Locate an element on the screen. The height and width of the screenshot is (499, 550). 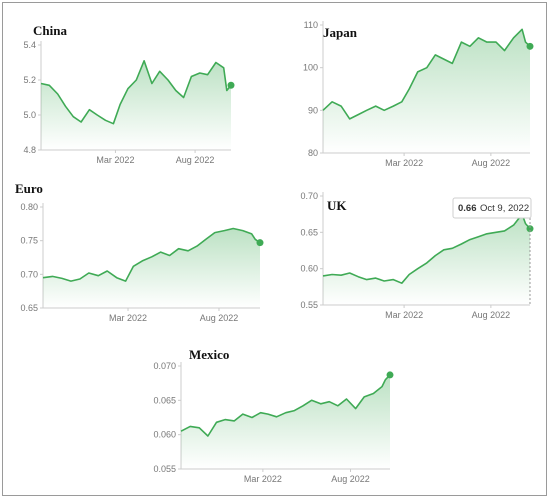
y-tick-label: 90 is located at coordinates (313, 110).